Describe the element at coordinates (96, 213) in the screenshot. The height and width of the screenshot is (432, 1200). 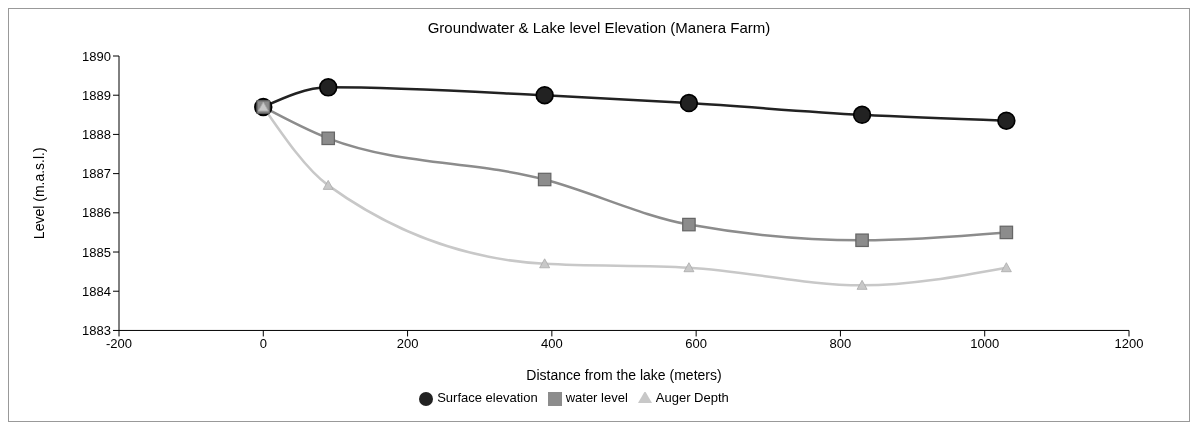
I see `y-tick-label: 1886` at that location.